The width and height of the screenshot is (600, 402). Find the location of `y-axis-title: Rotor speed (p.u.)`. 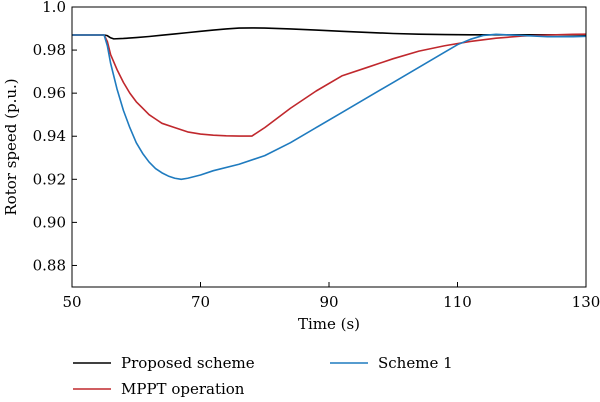

y-axis-title: Rotor speed (p.u.) is located at coordinates (11, 146).